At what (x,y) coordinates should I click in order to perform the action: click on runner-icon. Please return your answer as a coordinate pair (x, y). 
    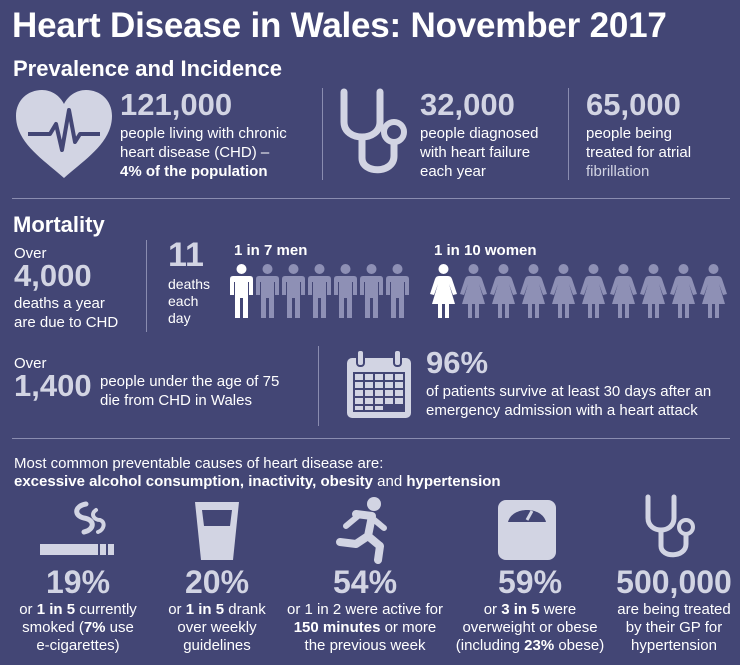
    Looking at the image, I should click on (361, 530).